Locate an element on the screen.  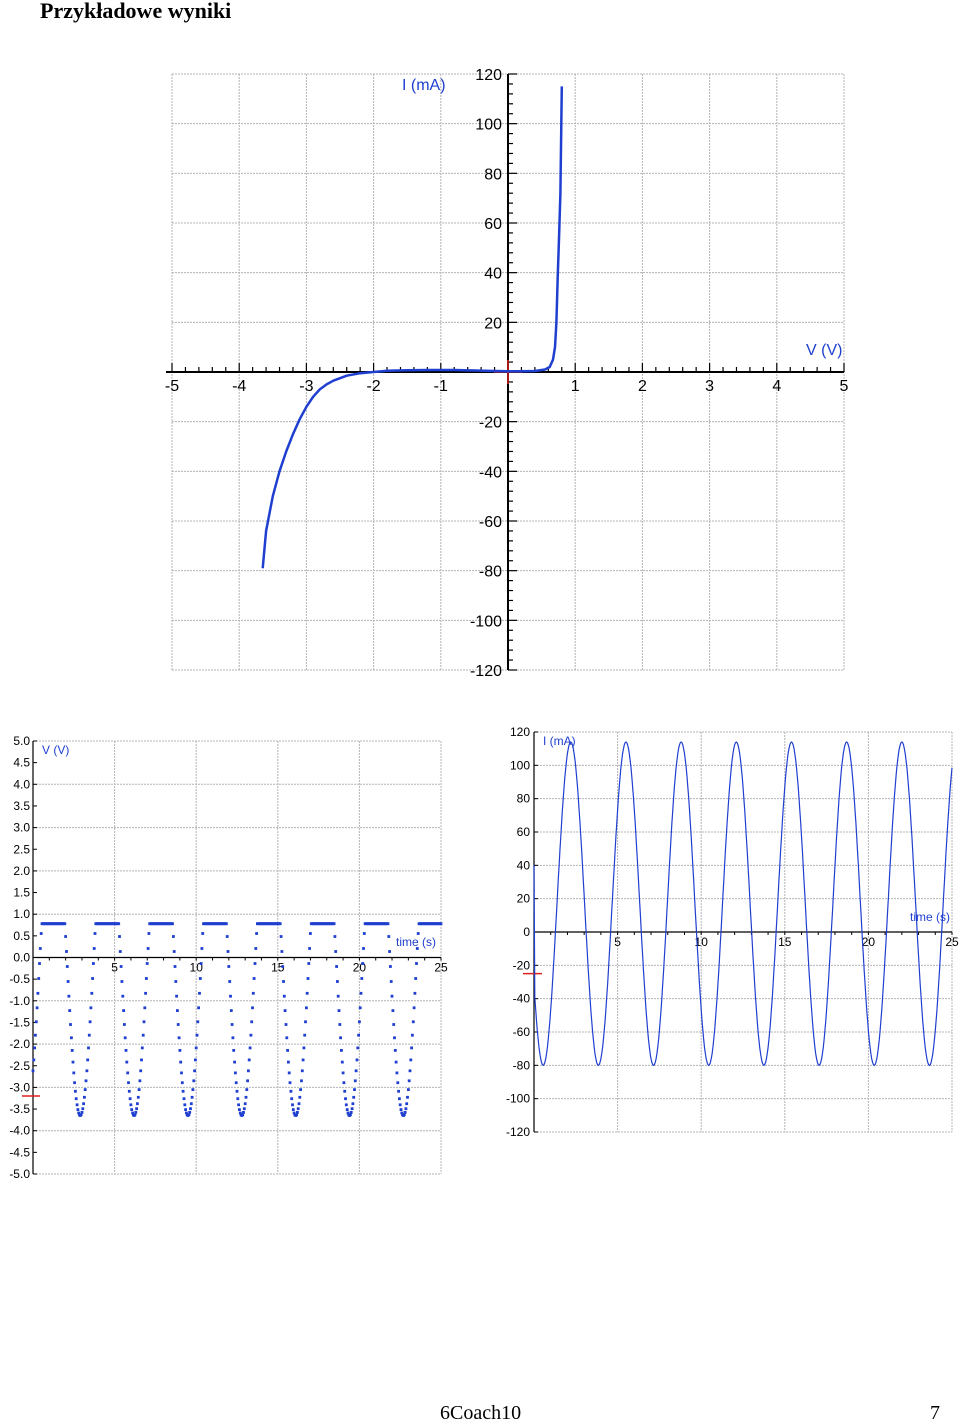
y-tick-label: -20 is located at coordinates (522, 965).